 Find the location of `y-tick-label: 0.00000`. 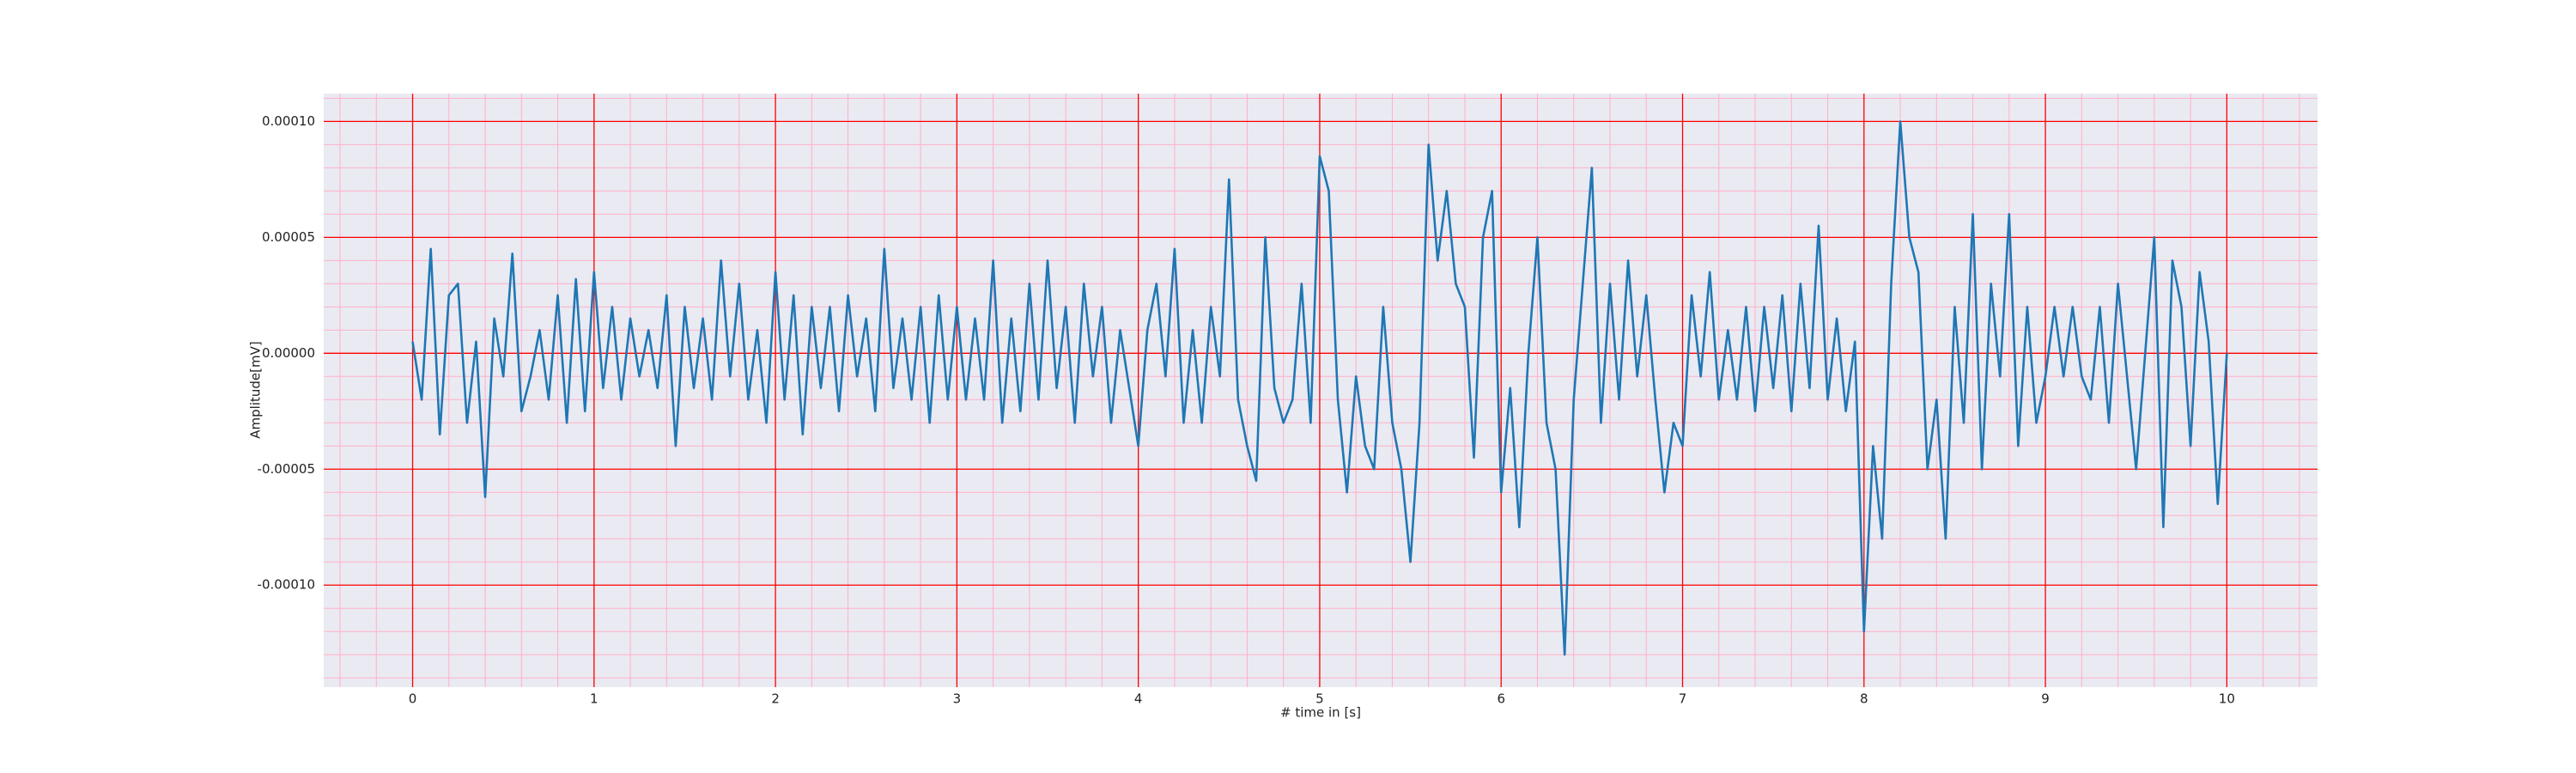

y-tick-label: 0.00000 is located at coordinates (289, 353).